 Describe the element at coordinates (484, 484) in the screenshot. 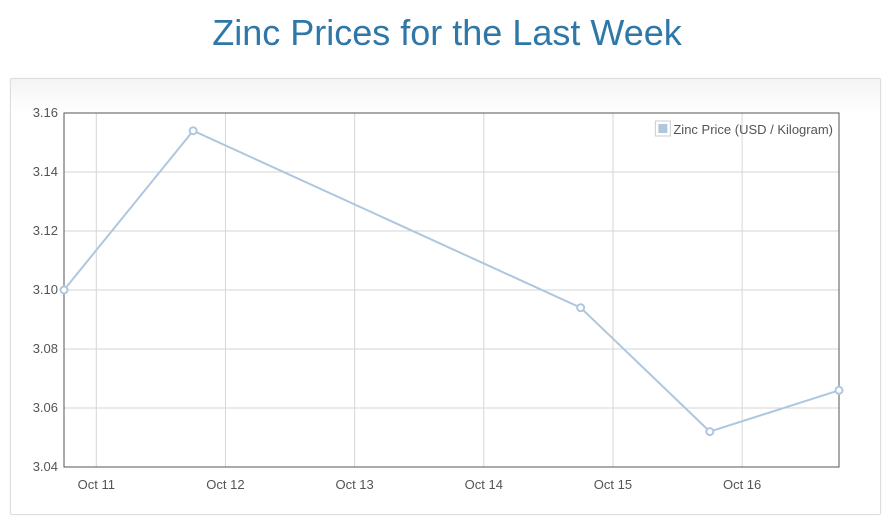

I see `x-tick-label: Oct 14` at that location.